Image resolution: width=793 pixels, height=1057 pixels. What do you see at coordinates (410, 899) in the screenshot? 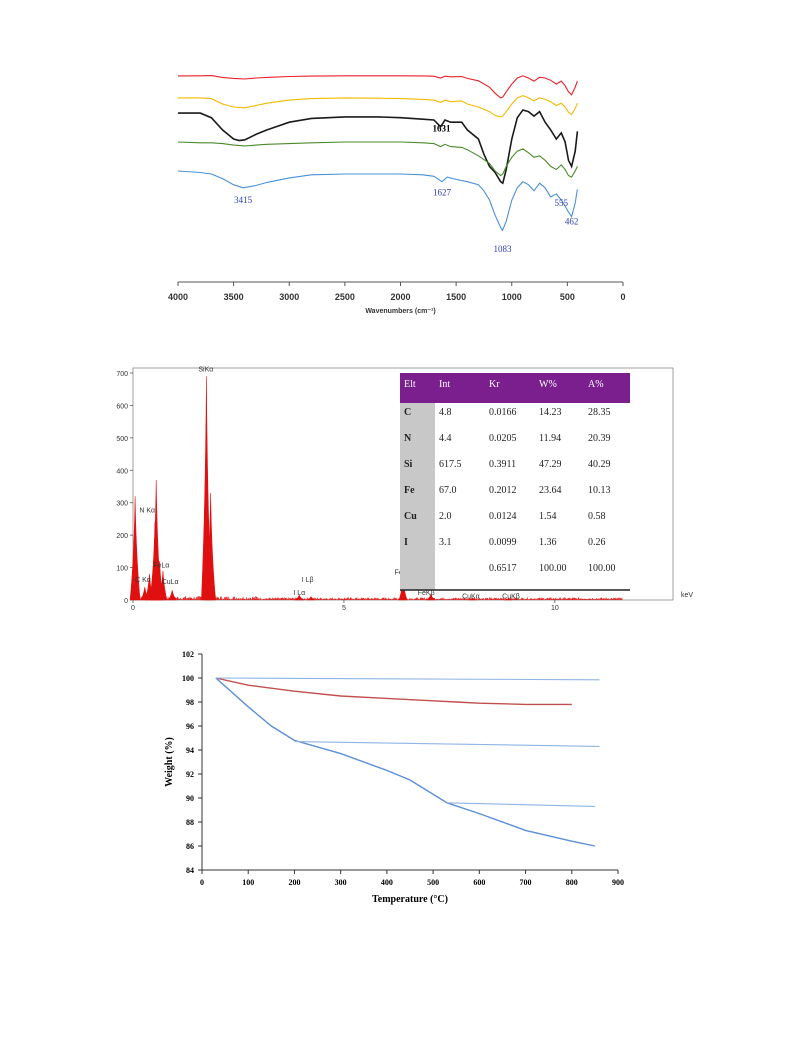
I see `tga-x-axis-label: Temperature (°C)` at bounding box center [410, 899].